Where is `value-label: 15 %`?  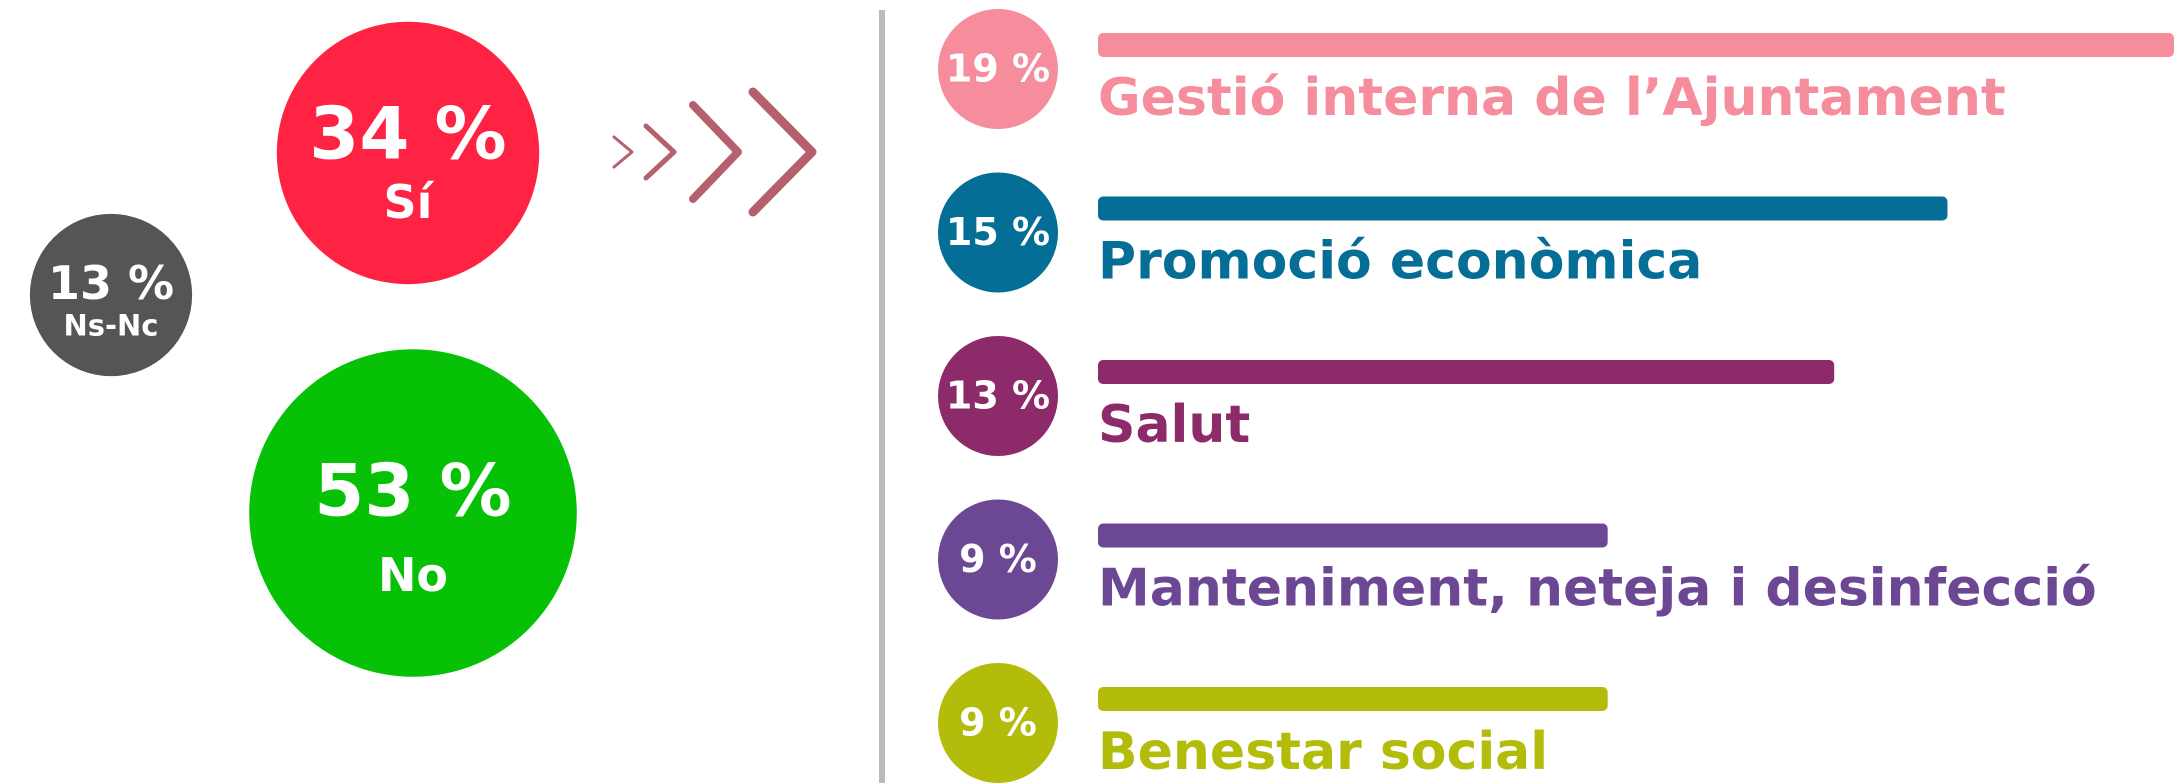 value-label: 15 % is located at coordinates (998, 232).